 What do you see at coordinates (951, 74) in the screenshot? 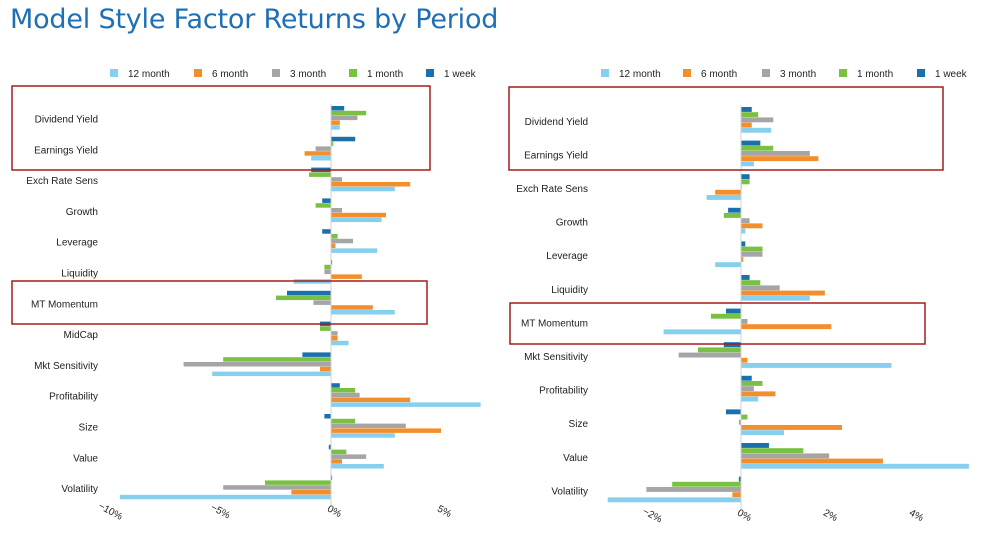
I see `legend-label: 1 week` at bounding box center [951, 74].